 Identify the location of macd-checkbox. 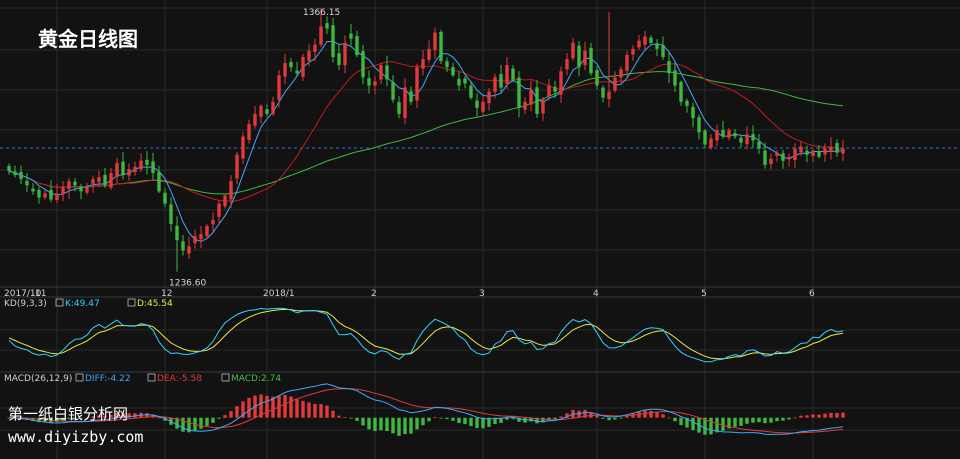
(225, 377).